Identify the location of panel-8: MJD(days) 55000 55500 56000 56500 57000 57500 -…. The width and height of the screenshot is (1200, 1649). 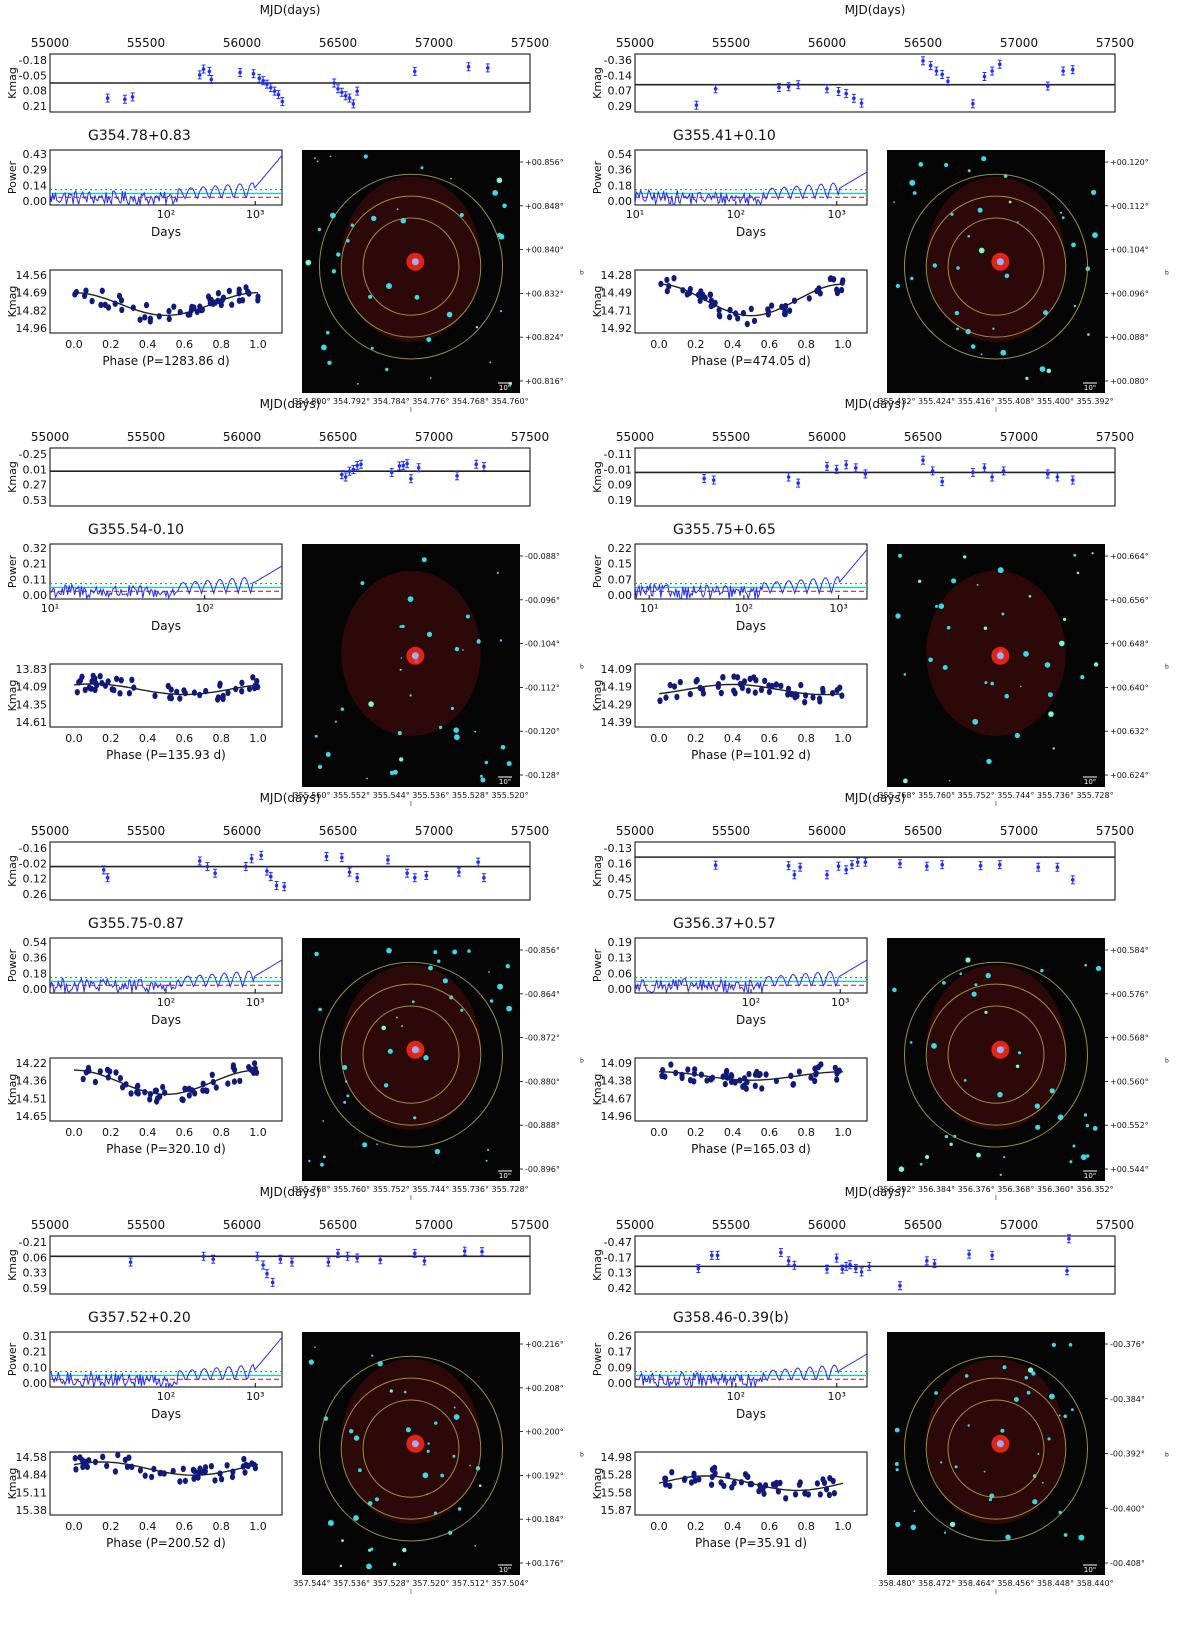
(880, 1390).